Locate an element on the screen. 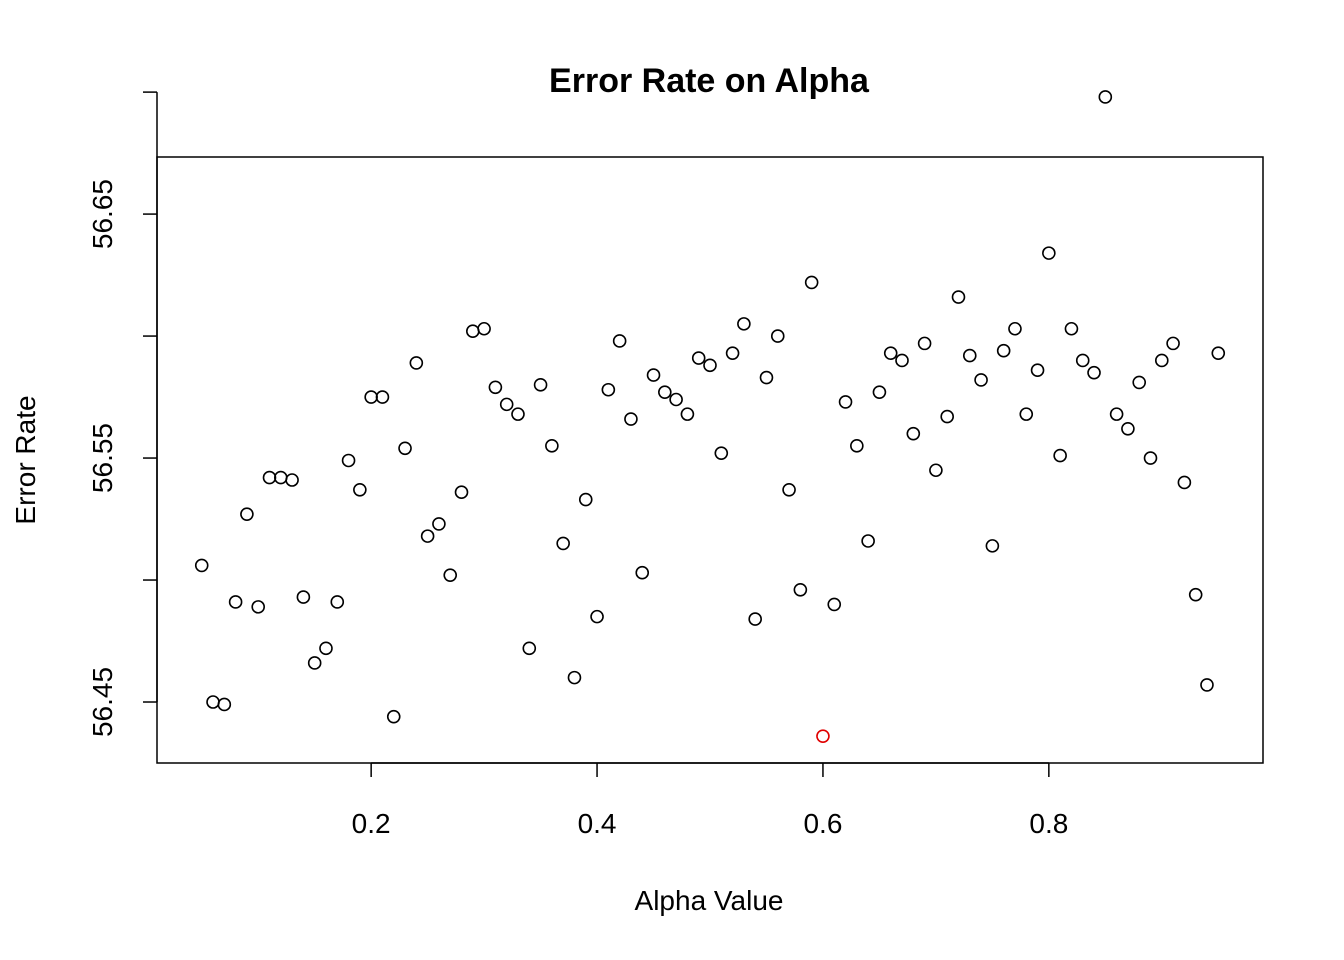 This screenshot has width=1344, height=960. y-tick-label: 56.45 is located at coordinates (102, 702).